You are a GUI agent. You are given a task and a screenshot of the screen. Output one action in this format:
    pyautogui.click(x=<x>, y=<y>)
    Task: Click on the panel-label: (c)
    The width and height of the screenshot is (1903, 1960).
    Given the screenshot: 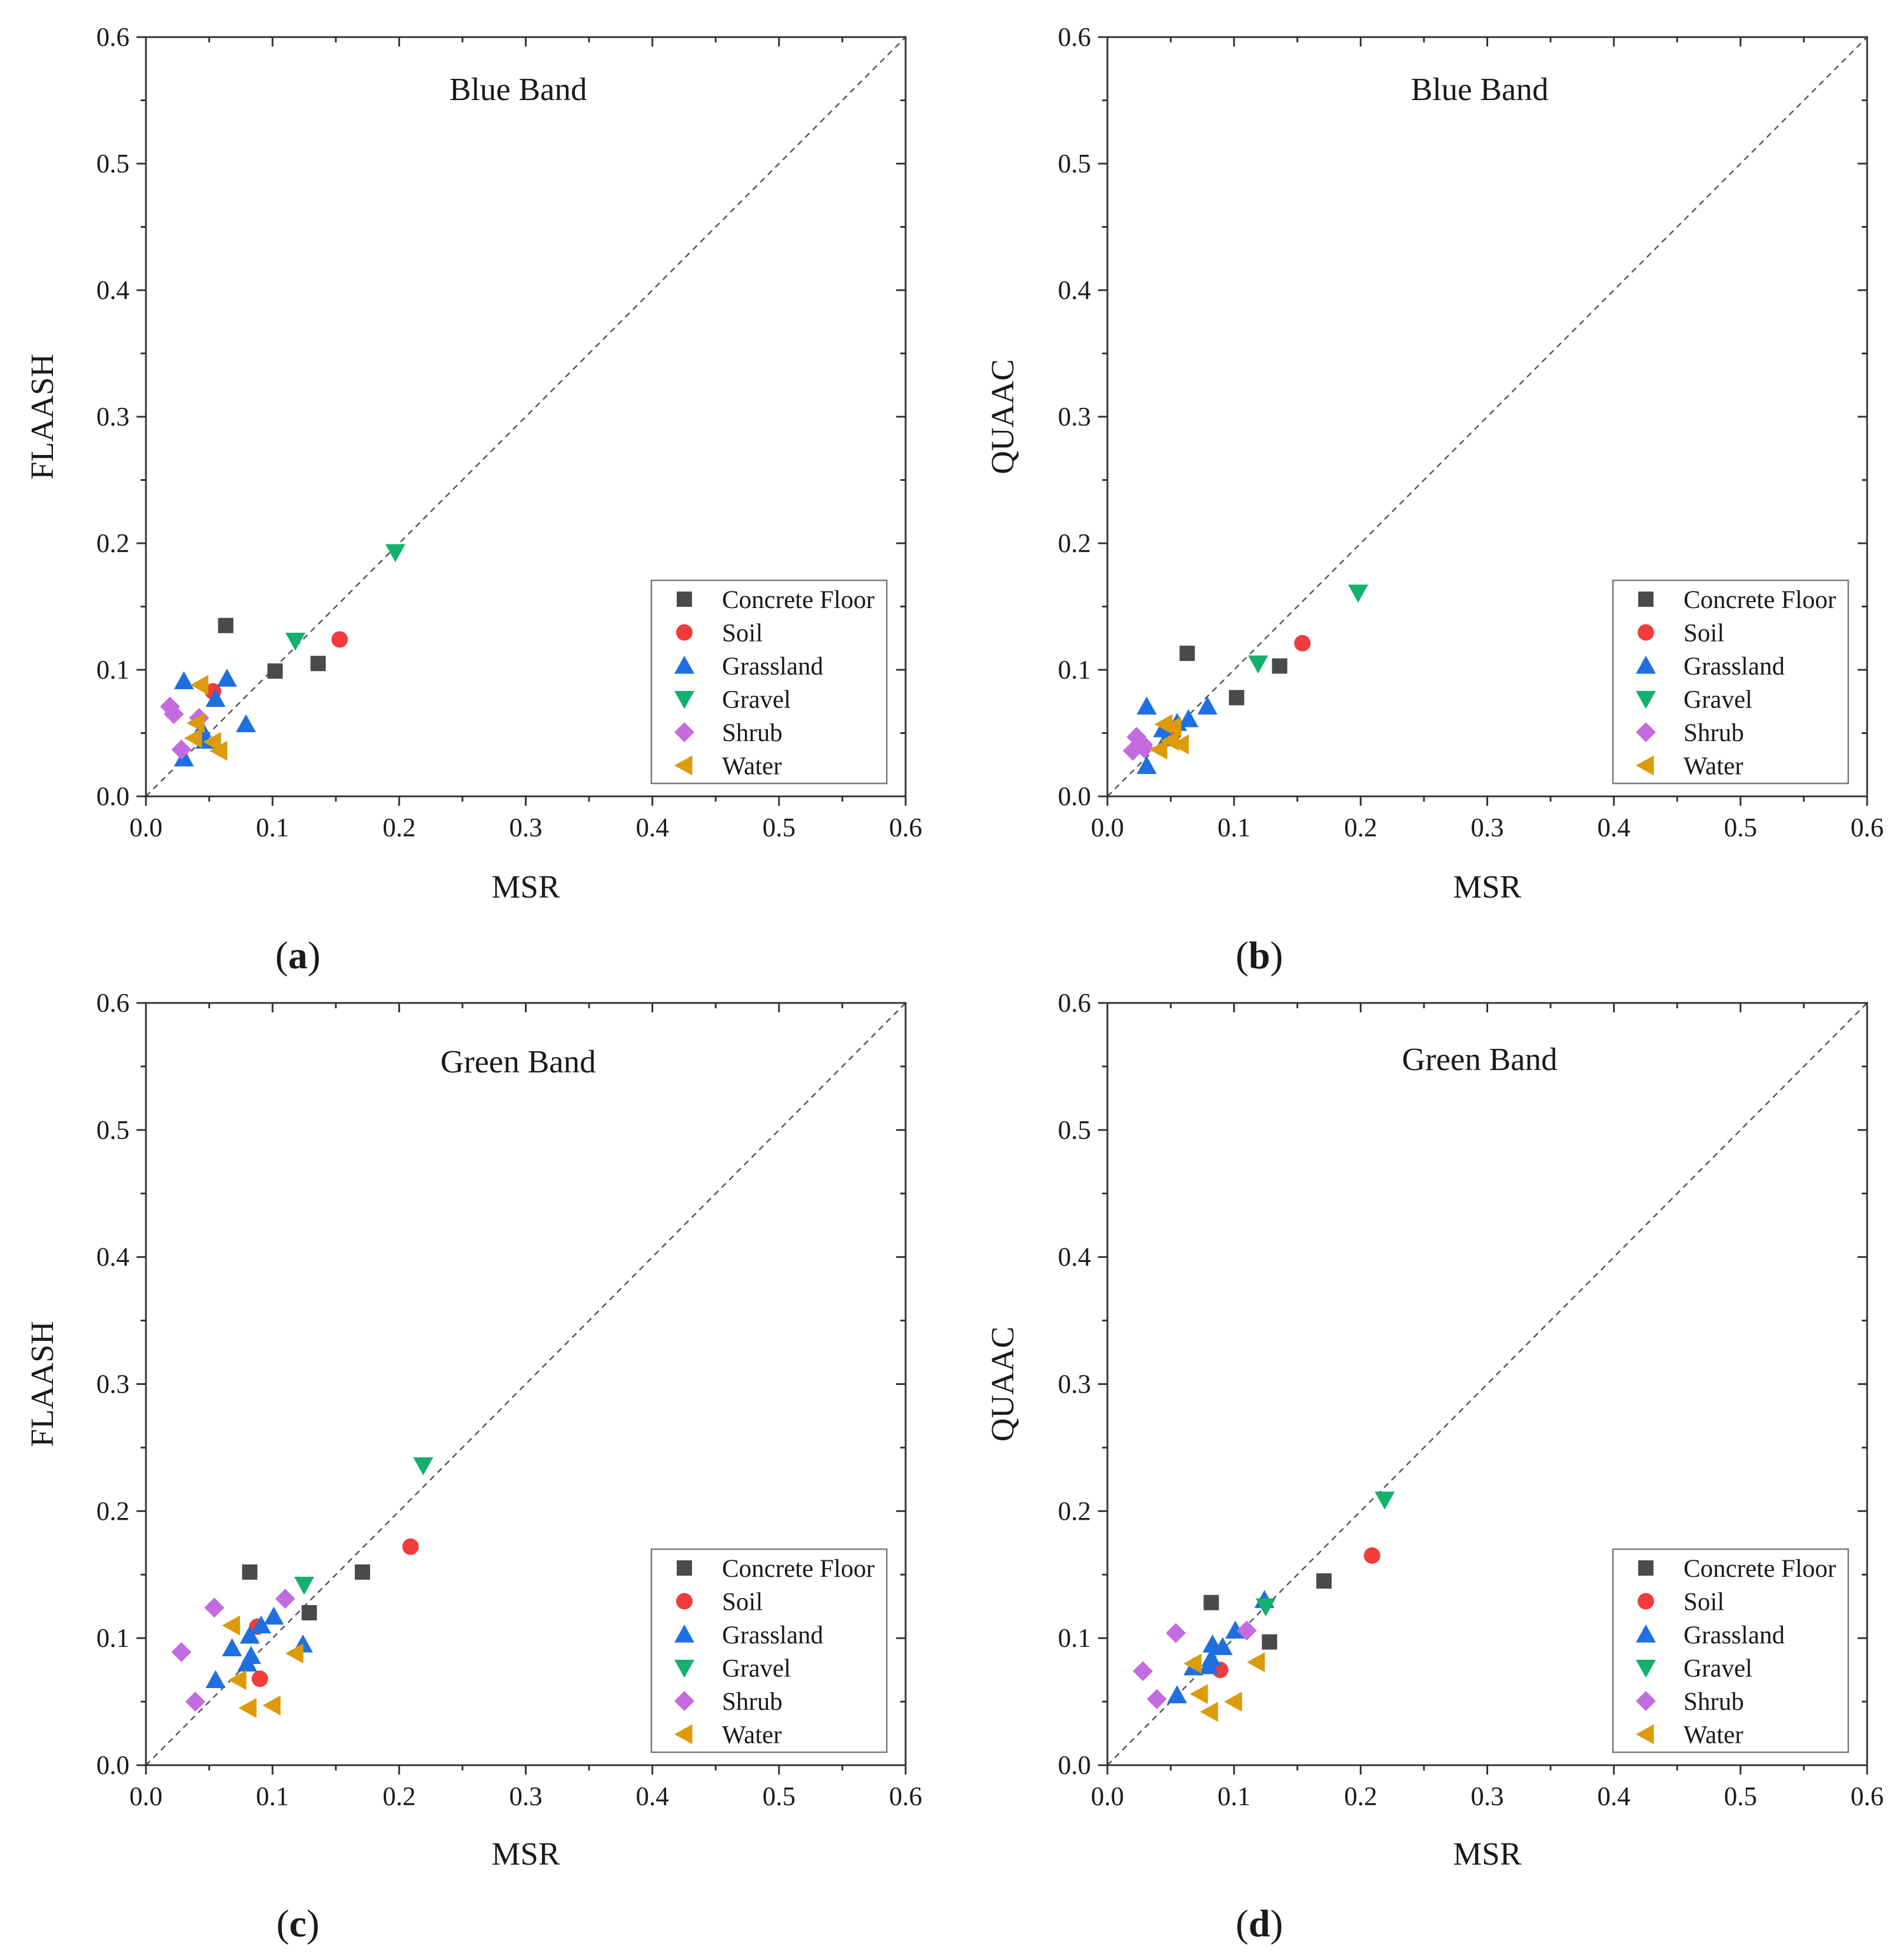 What is the action you would take?
    pyautogui.click(x=298, y=1923)
    